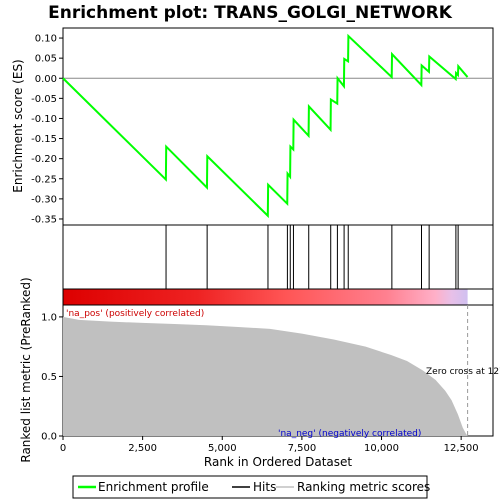 This screenshot has height=500, width=500. I want to click on neg-correlated-label: 'na_neg' (negatively correlated), so click(349, 434).